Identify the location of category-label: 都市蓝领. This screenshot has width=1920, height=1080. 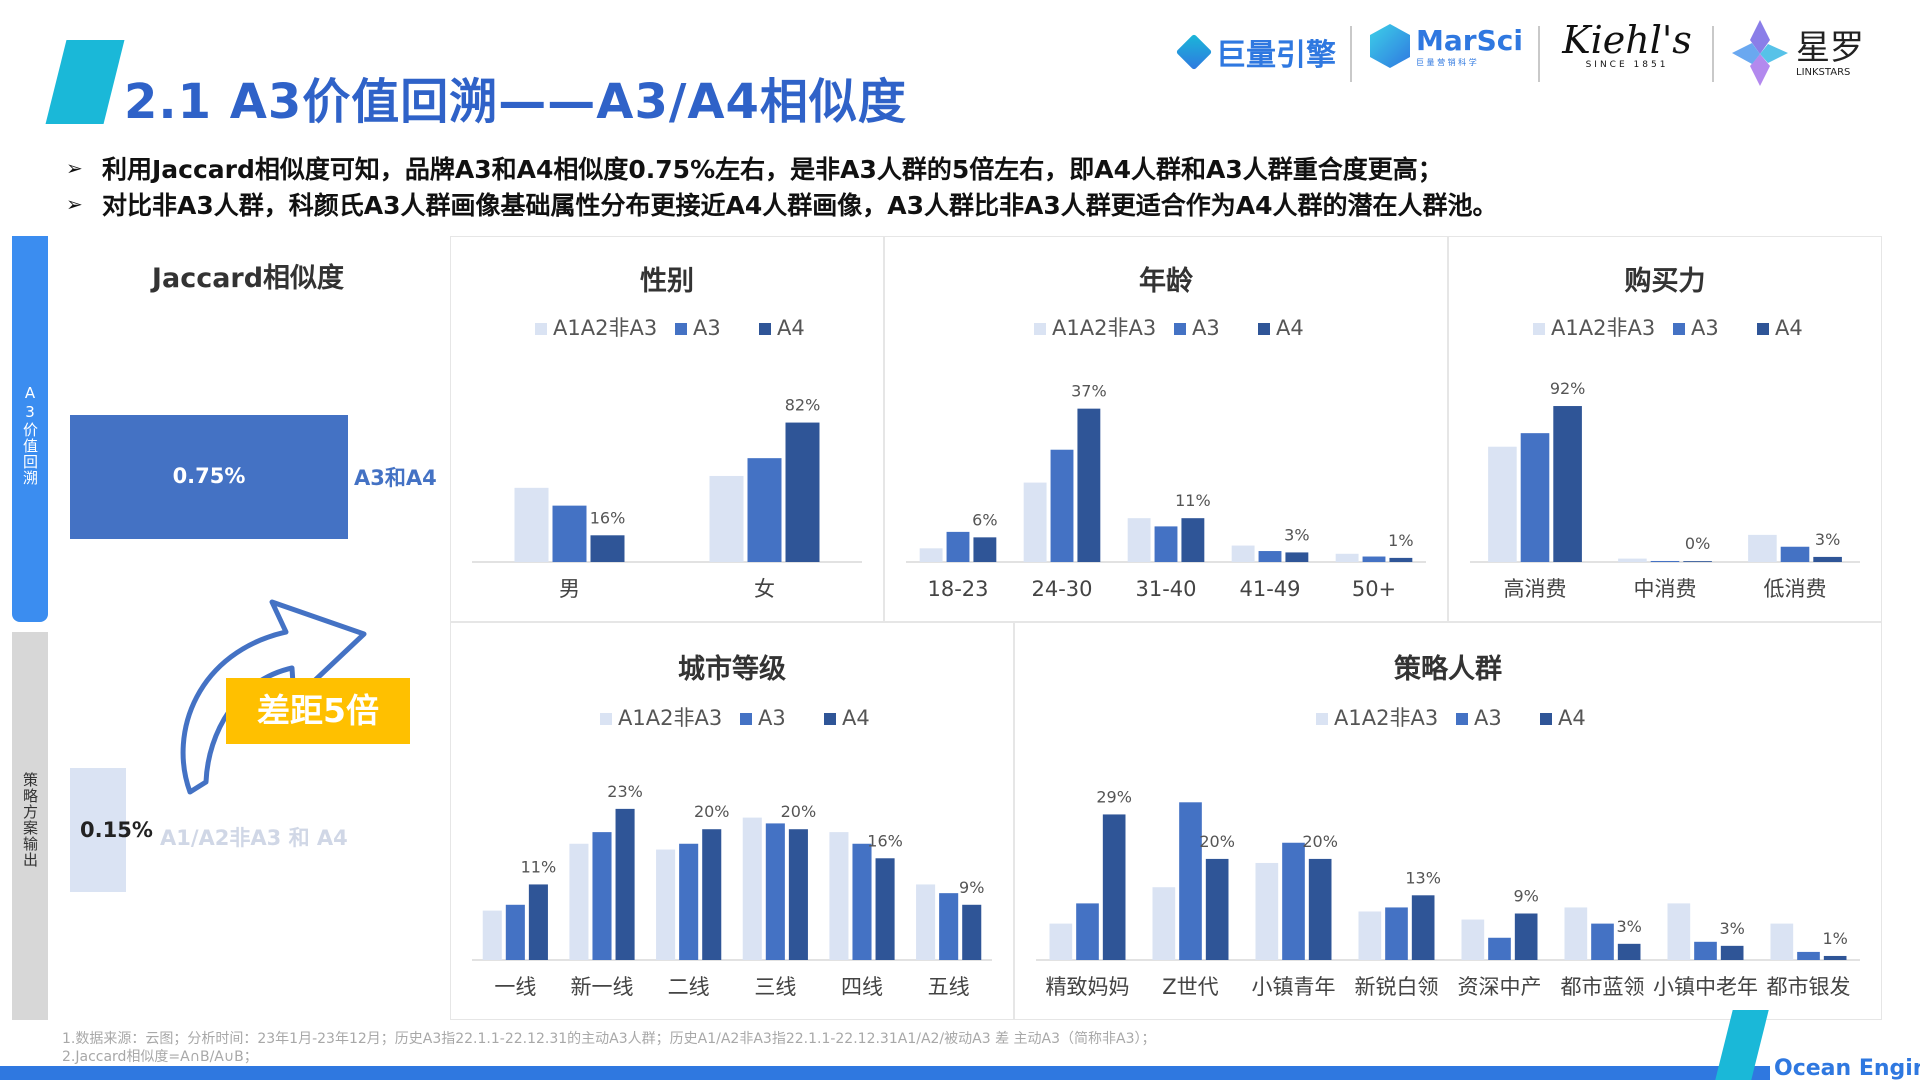
(1603, 987).